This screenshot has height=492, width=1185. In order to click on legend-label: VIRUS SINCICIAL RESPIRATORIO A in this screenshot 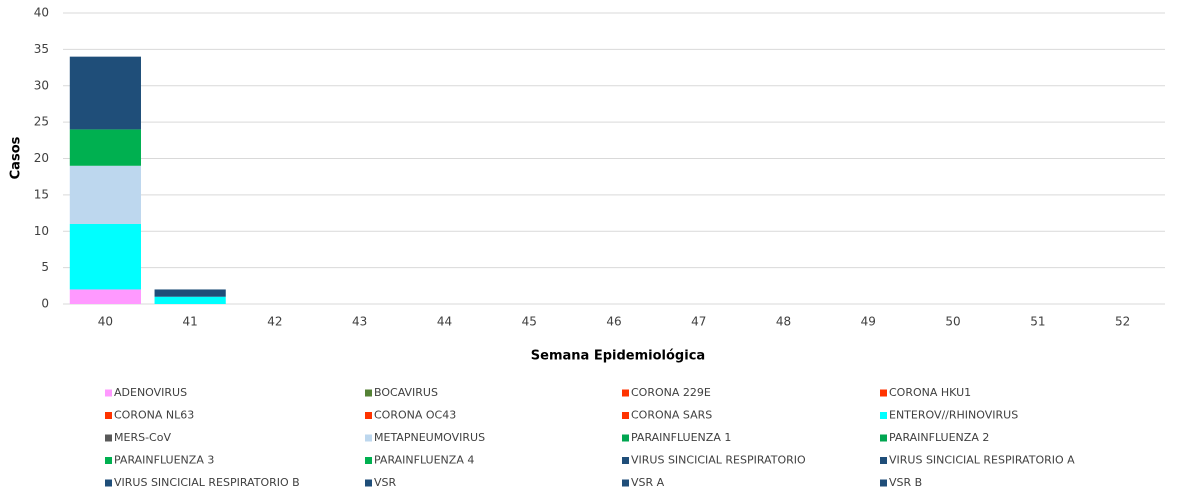, I will do `click(982, 460)`.